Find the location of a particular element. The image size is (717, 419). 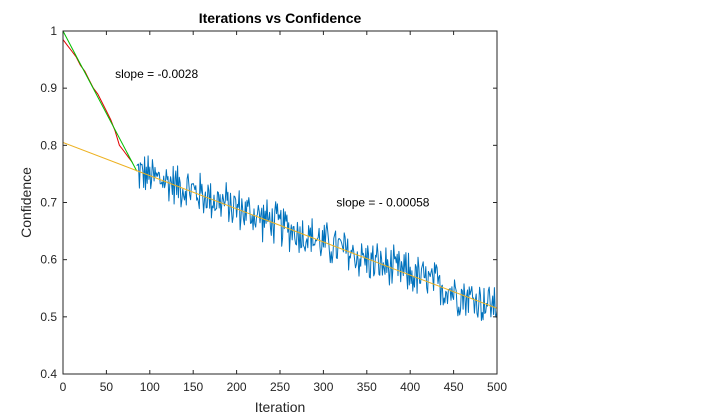

y-tick-label: 0.6 is located at coordinates (48, 260).